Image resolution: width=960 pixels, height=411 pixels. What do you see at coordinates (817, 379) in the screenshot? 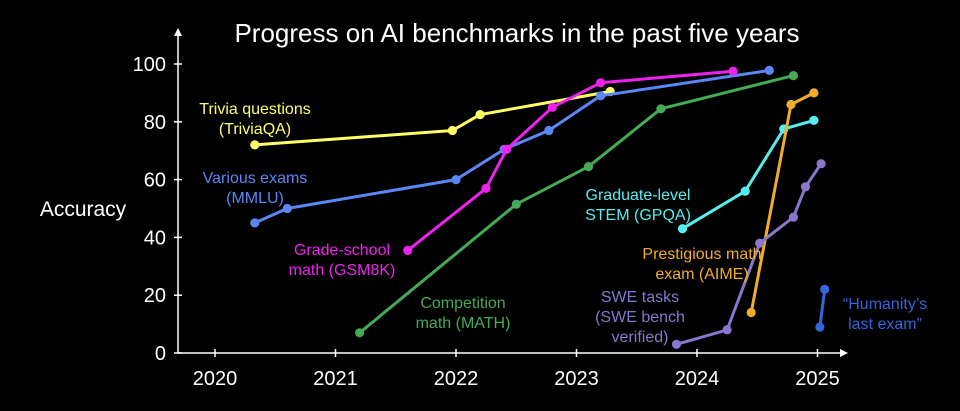
I see `x-tick-label: 2025` at bounding box center [817, 379].